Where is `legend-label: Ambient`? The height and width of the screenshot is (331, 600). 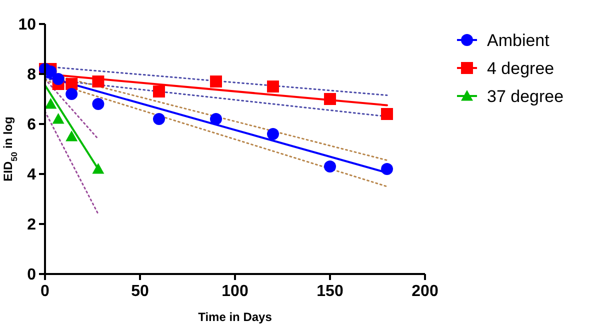 legend-label: Ambient is located at coordinates (518, 40).